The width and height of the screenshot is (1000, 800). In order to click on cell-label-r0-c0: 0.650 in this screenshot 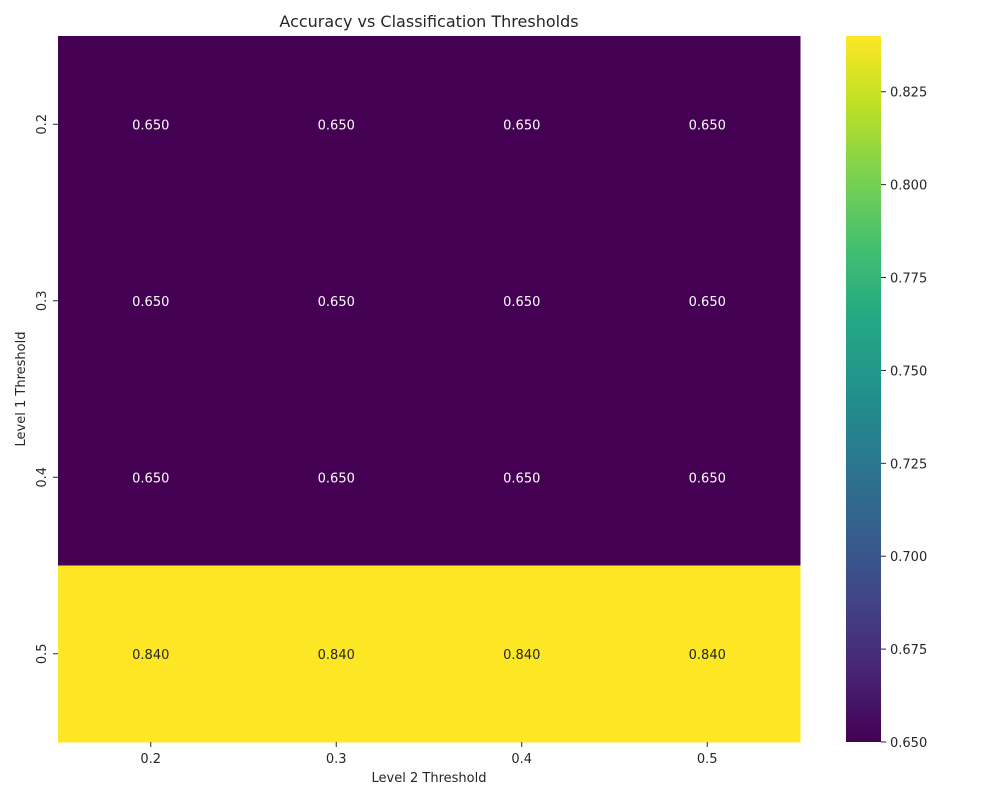, I will do `click(150, 125)`.